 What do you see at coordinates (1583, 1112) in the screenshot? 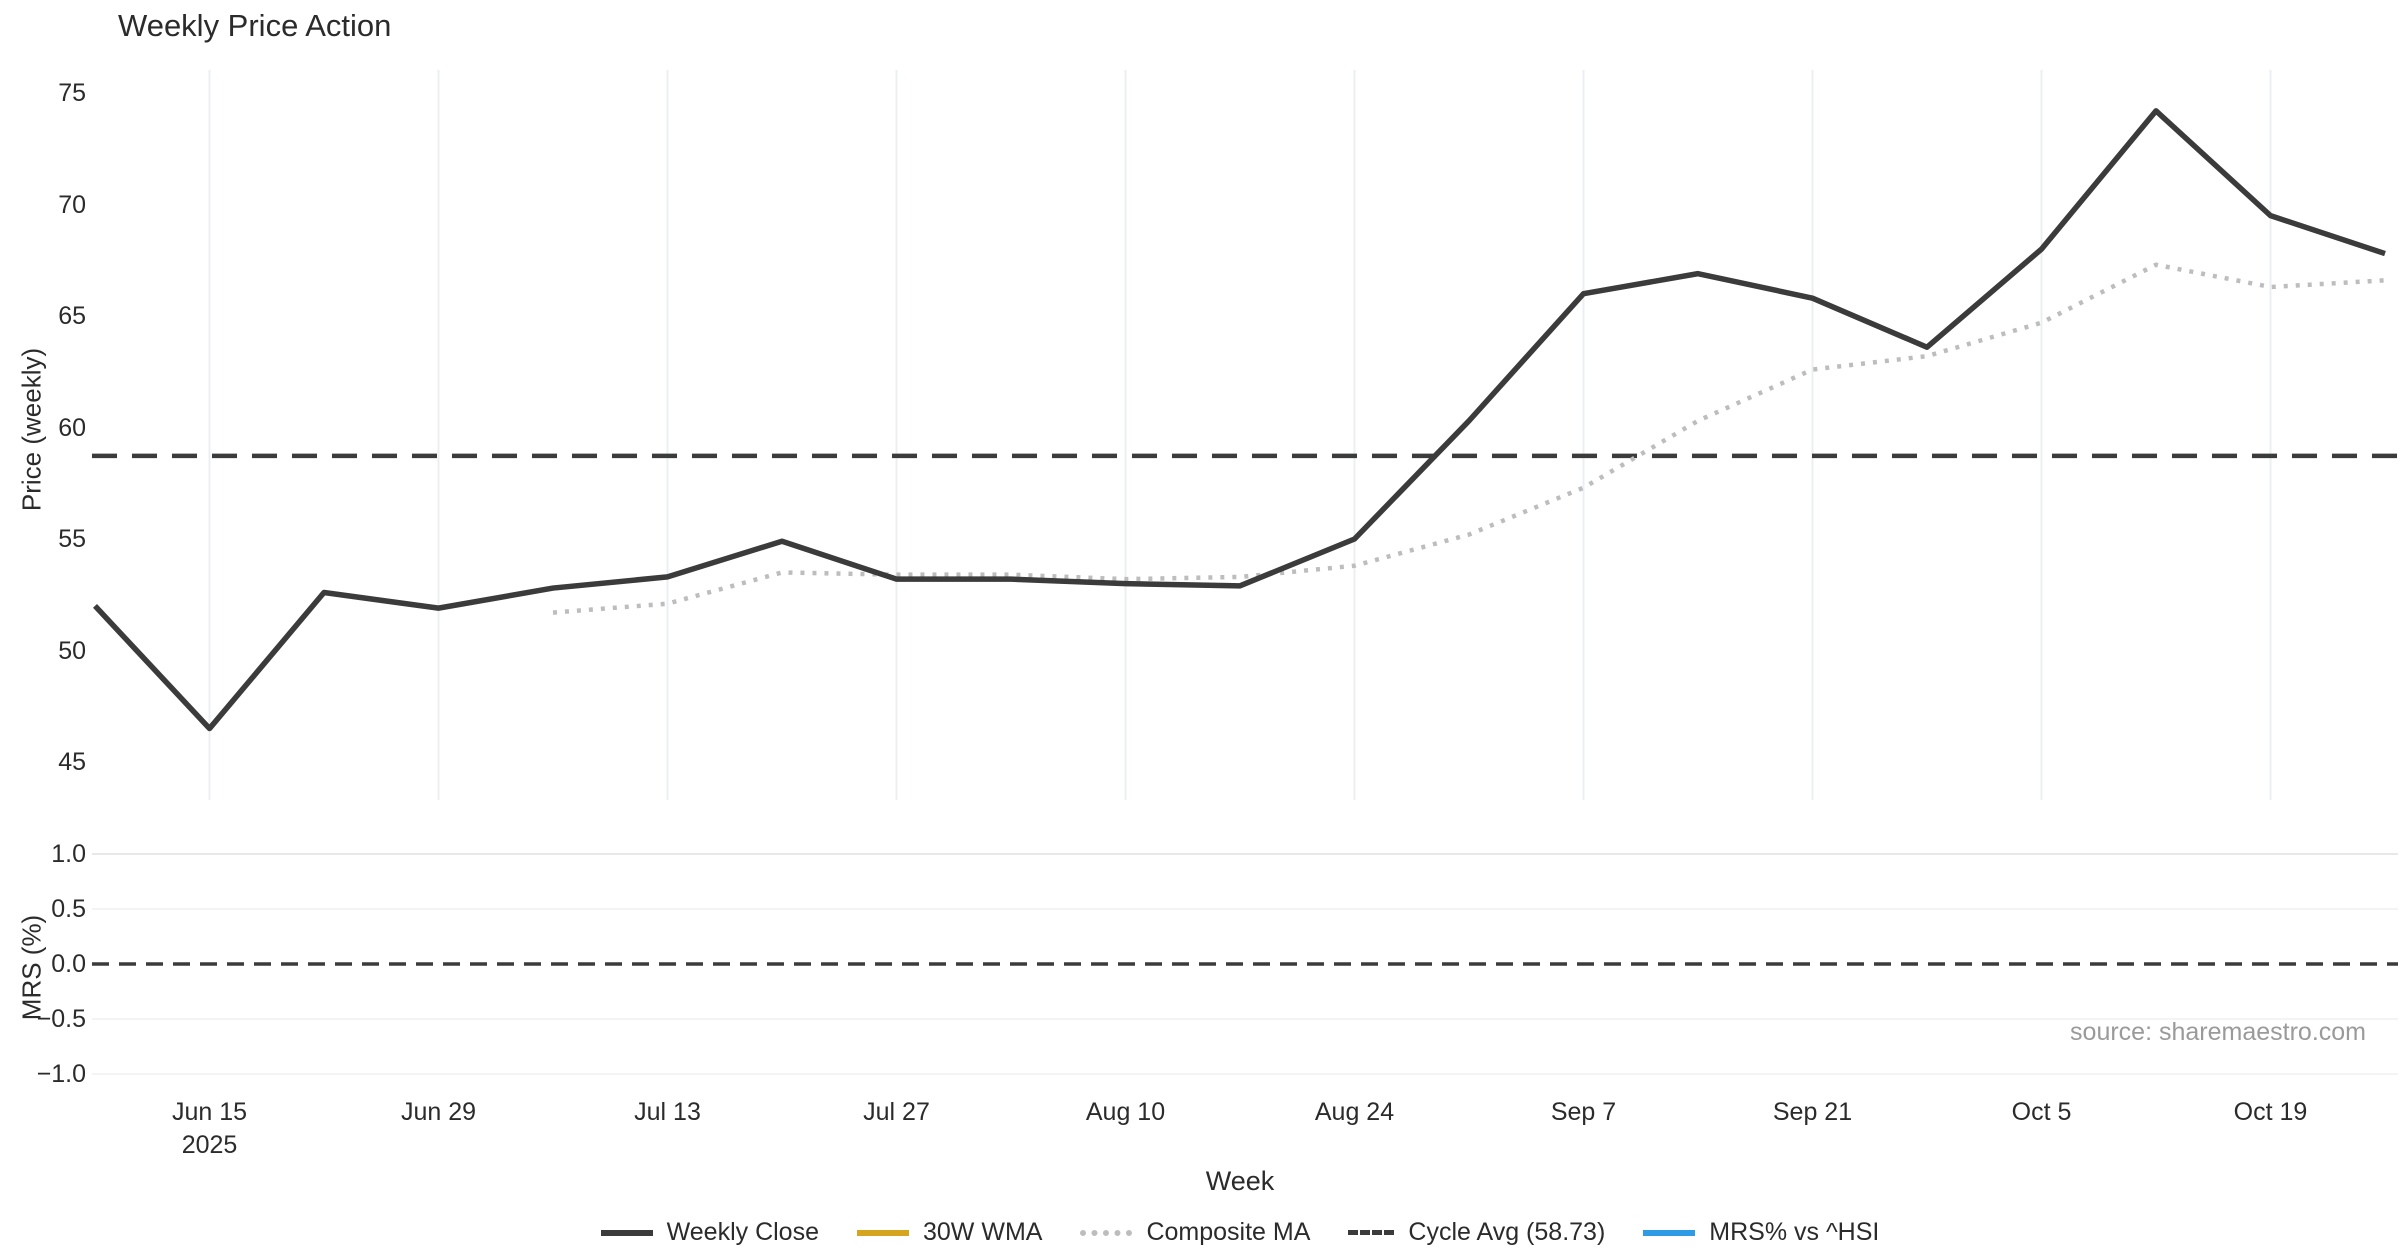
I see `xtick-sep-7: Sep 7` at bounding box center [1583, 1112].